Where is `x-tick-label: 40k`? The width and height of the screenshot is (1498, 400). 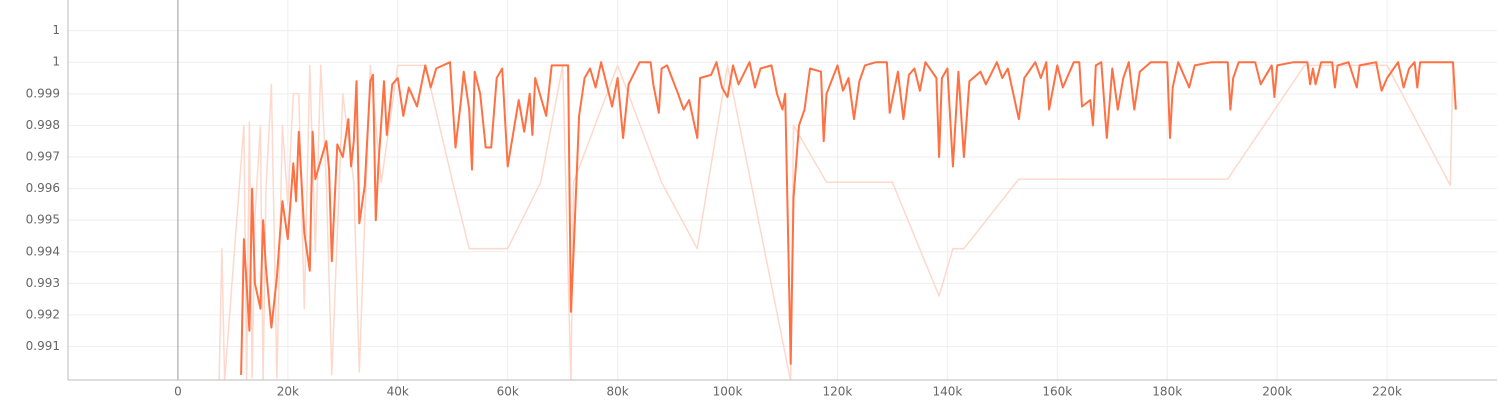
x-tick-label: 40k is located at coordinates (398, 392).